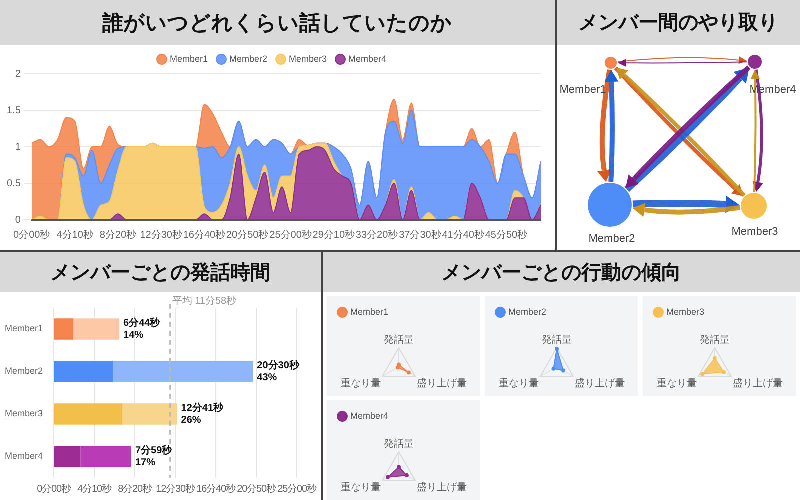  Describe the element at coordinates (334, 234) in the screenshot. I see `x-tick-label: 29分10秒` at that location.